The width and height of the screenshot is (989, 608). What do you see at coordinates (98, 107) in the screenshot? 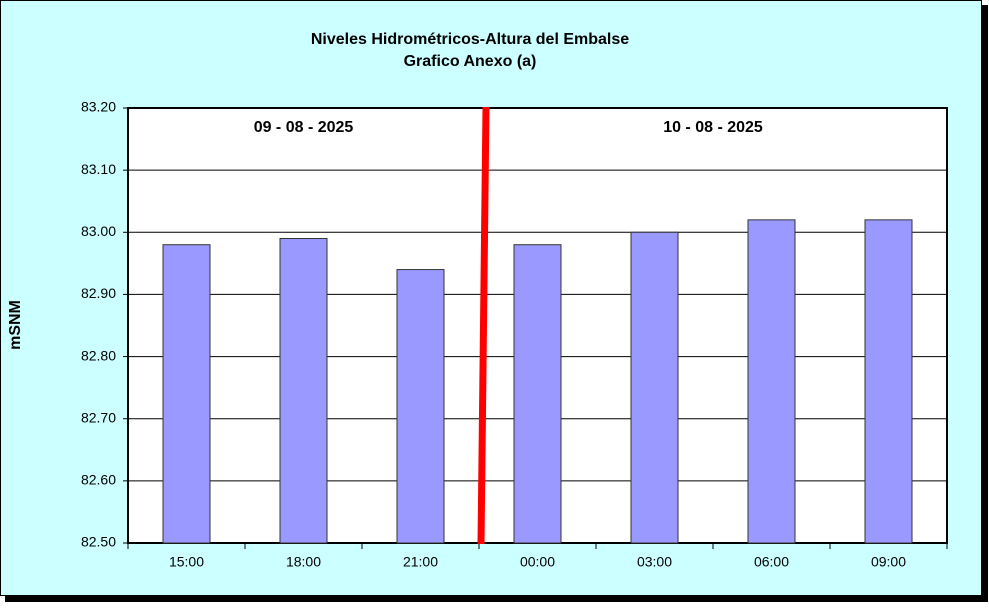
I see `y-tick-label: 83.20` at bounding box center [98, 107].